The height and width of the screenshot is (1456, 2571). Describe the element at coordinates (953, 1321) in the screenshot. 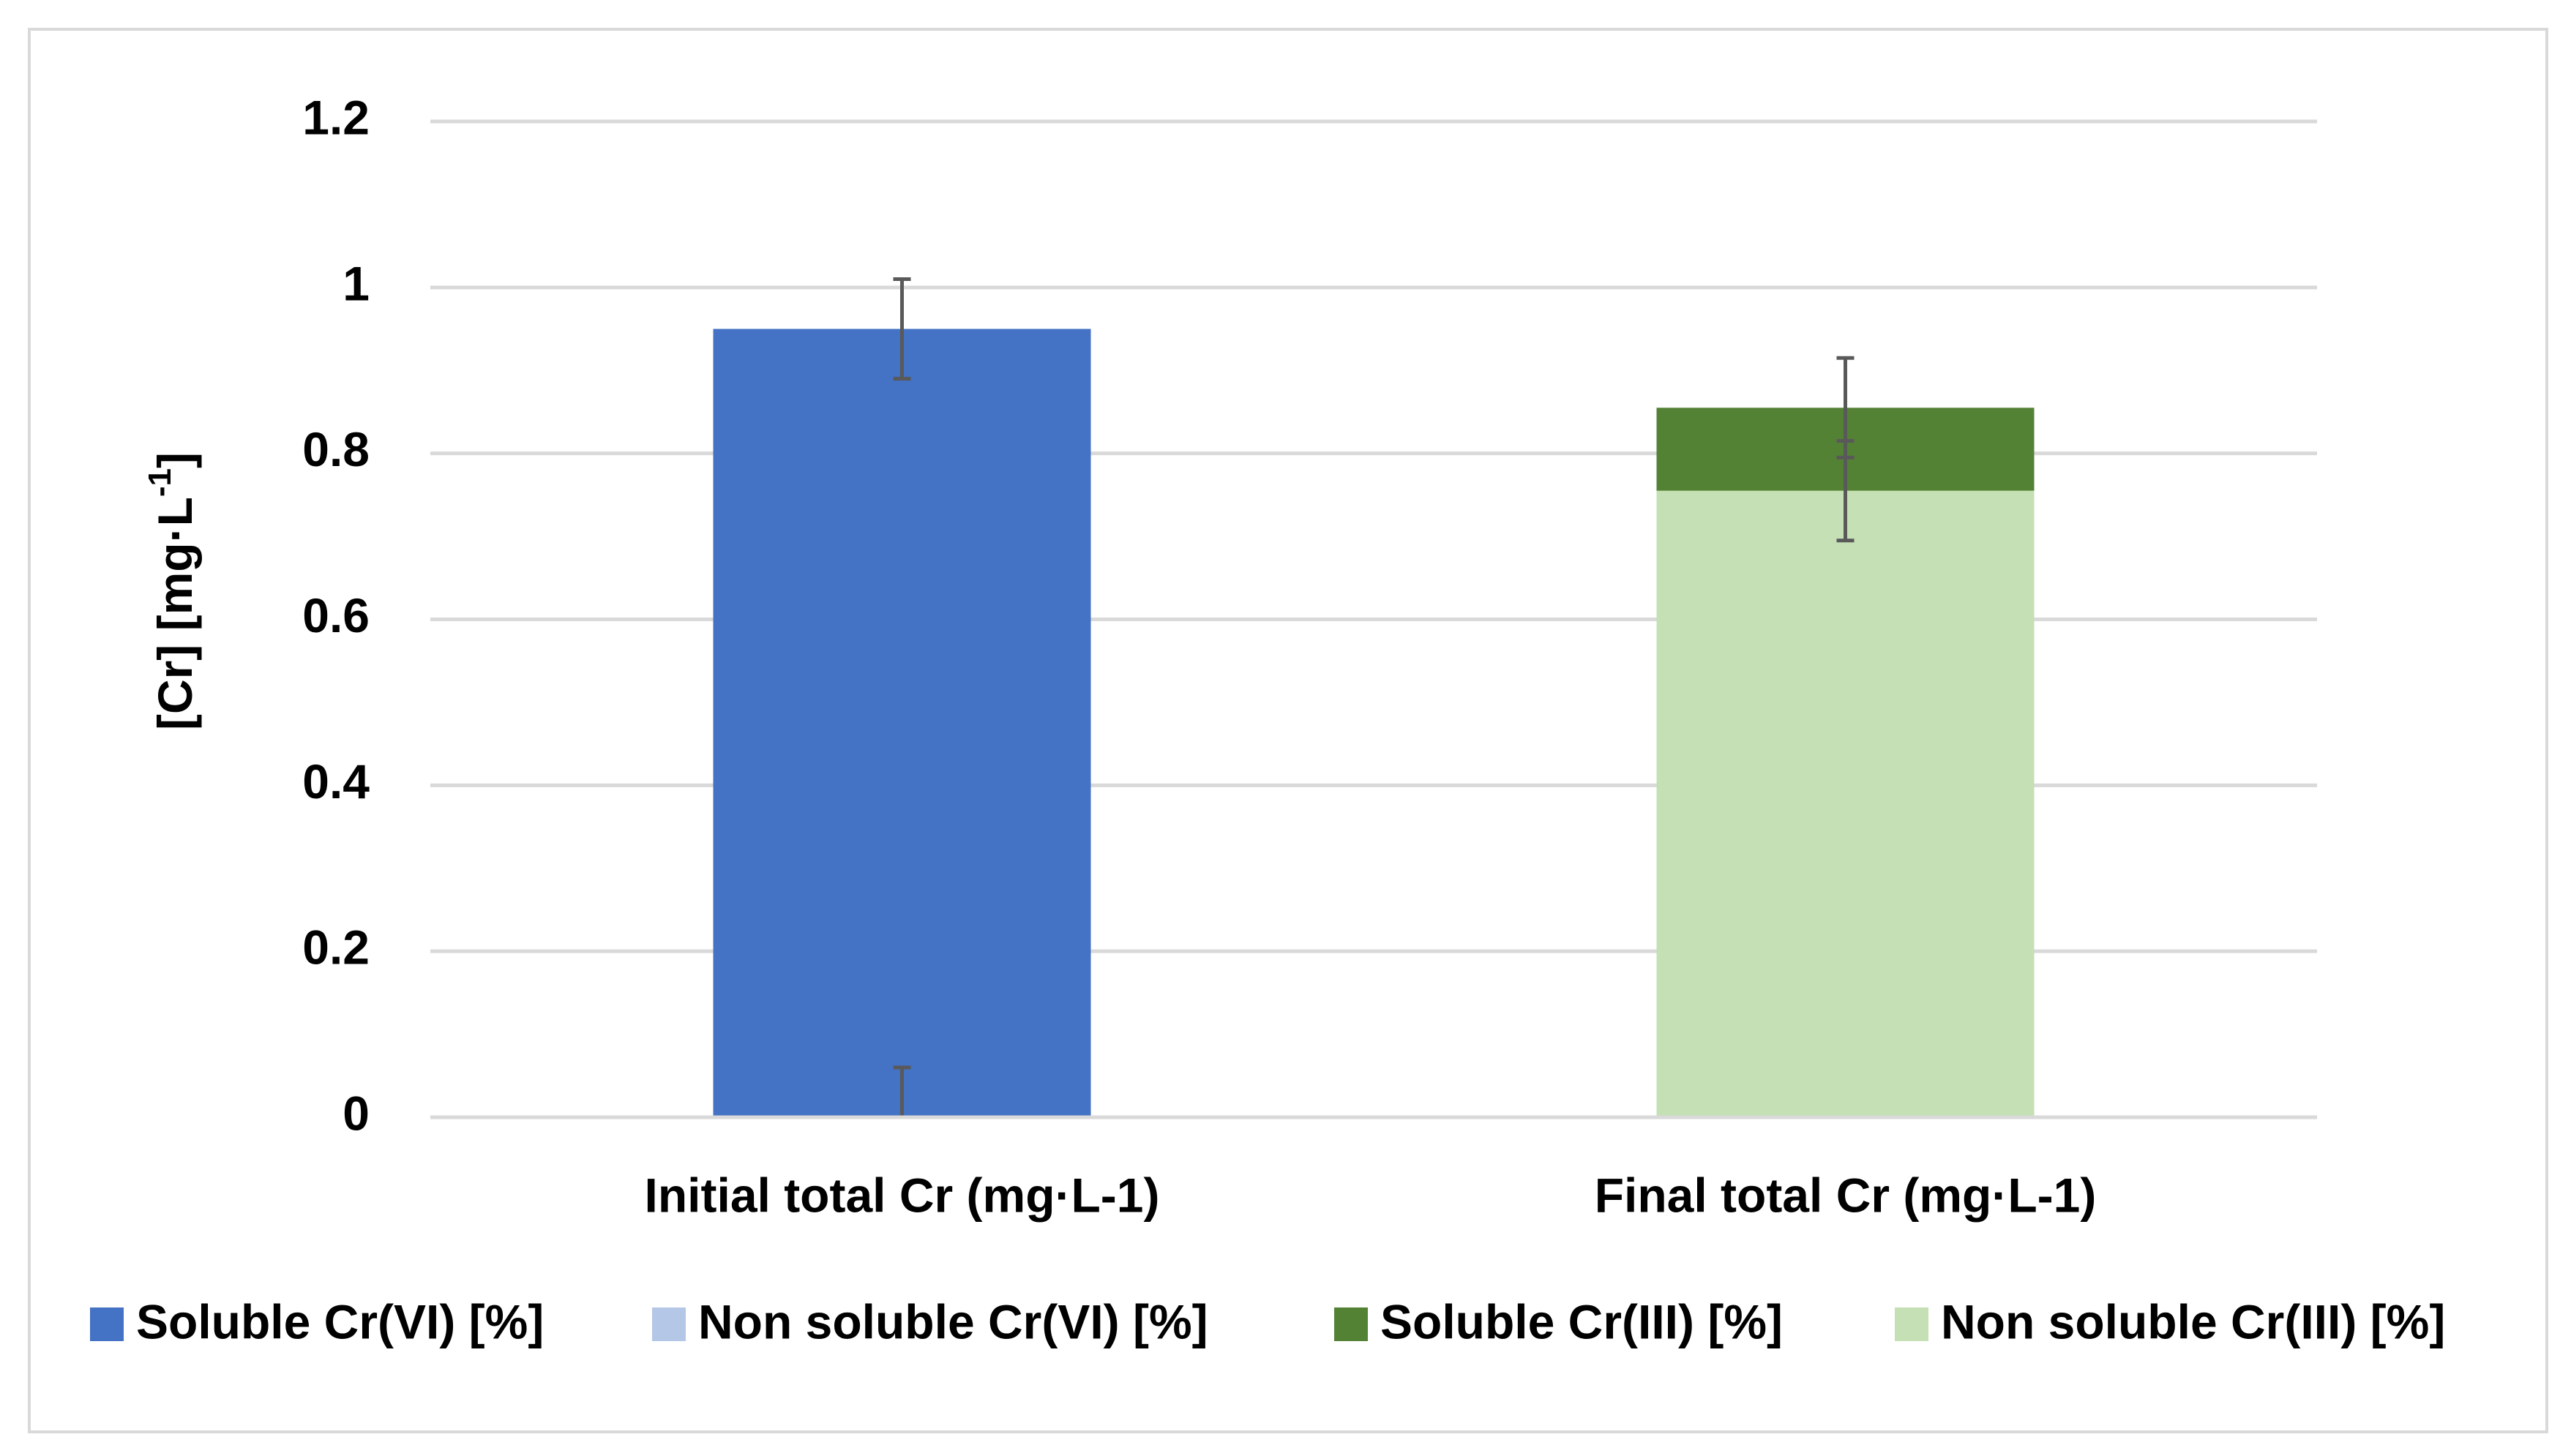

I see `legend-label: Non soluble Cr(VI) [%]` at that location.